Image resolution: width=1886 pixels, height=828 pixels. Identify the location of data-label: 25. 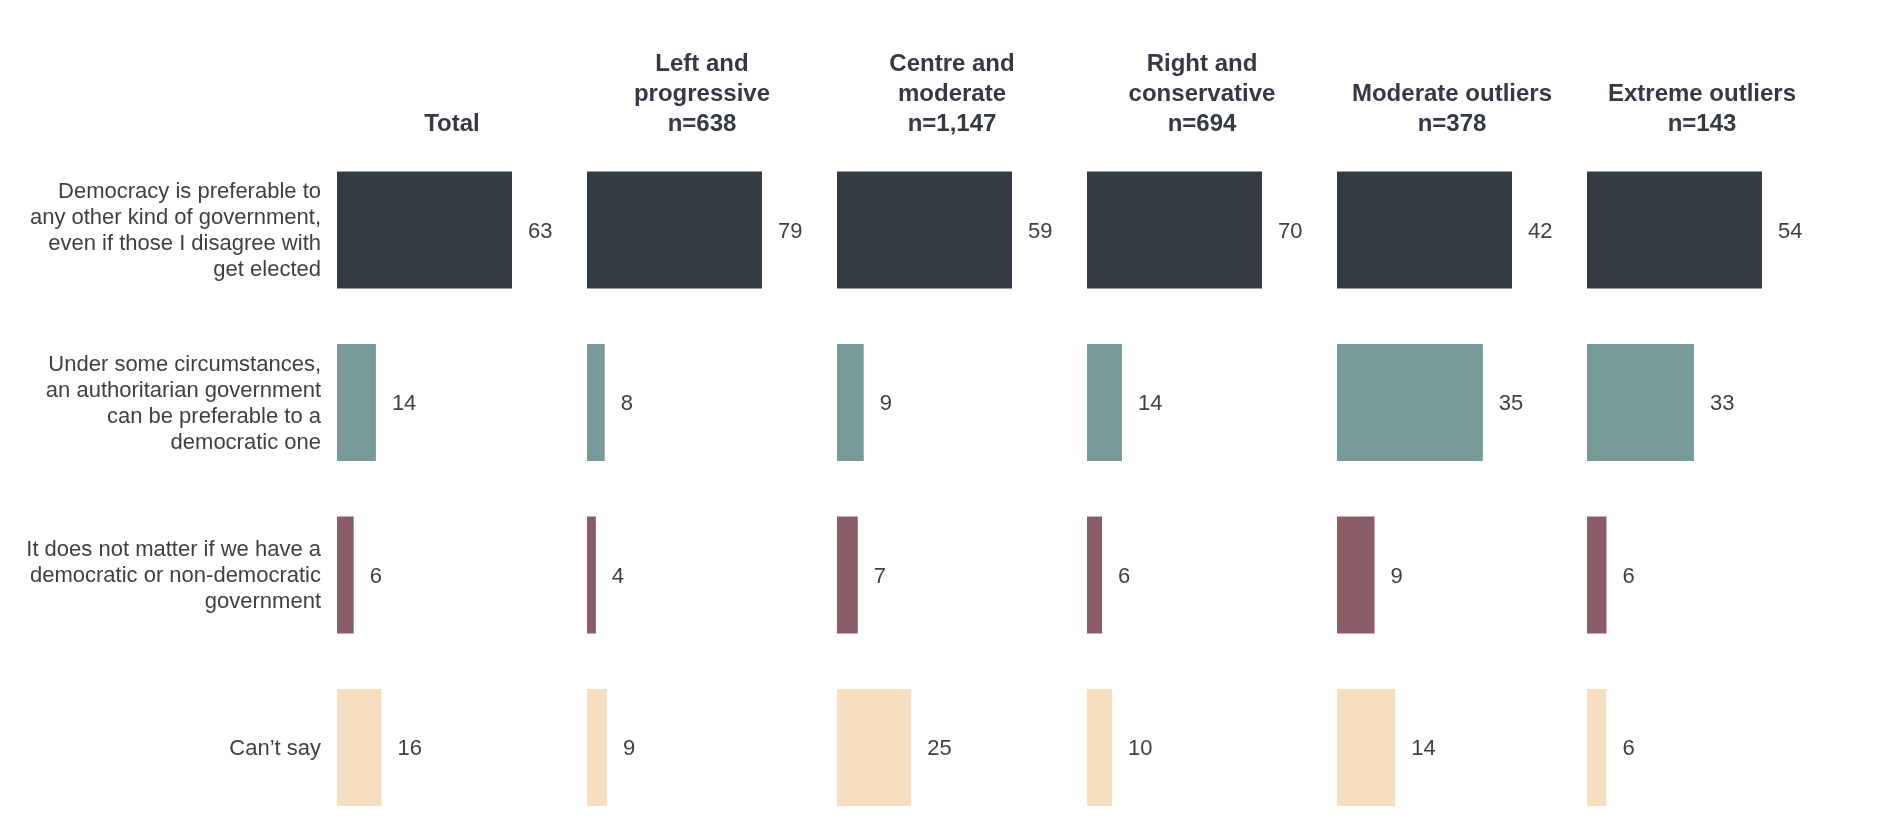
(939, 748).